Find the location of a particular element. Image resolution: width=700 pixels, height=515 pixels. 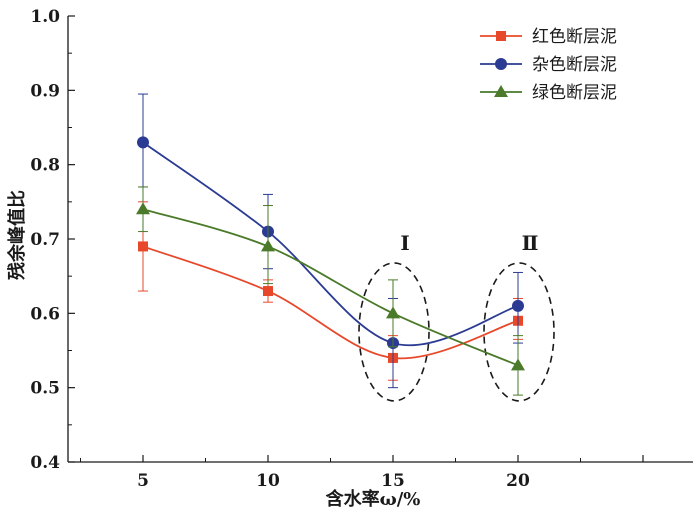

y-tick-label: 1.0 is located at coordinates (45, 17).